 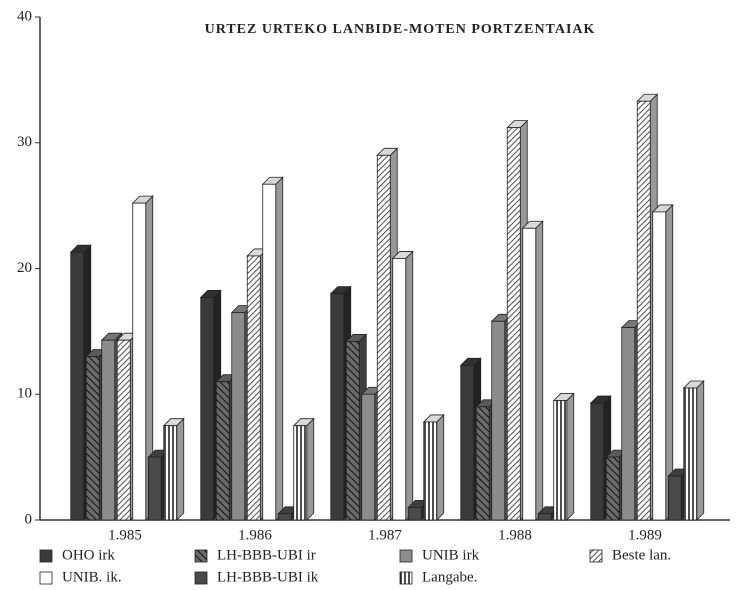 I want to click on y-tick-label: 30, so click(x=24, y=142).